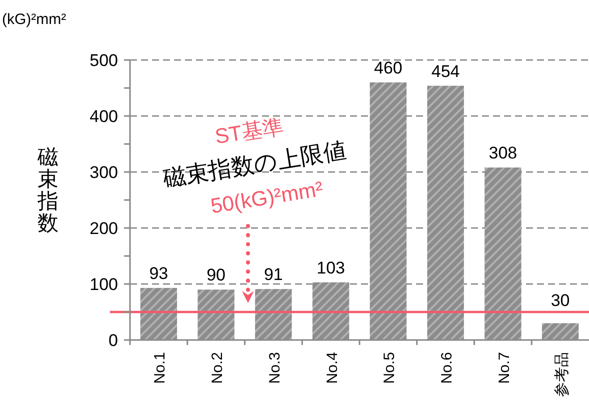 This screenshot has height=404, width=589. Describe the element at coordinates (34, 19) in the screenshot. I see `text: (kG)²mm²` at that location.